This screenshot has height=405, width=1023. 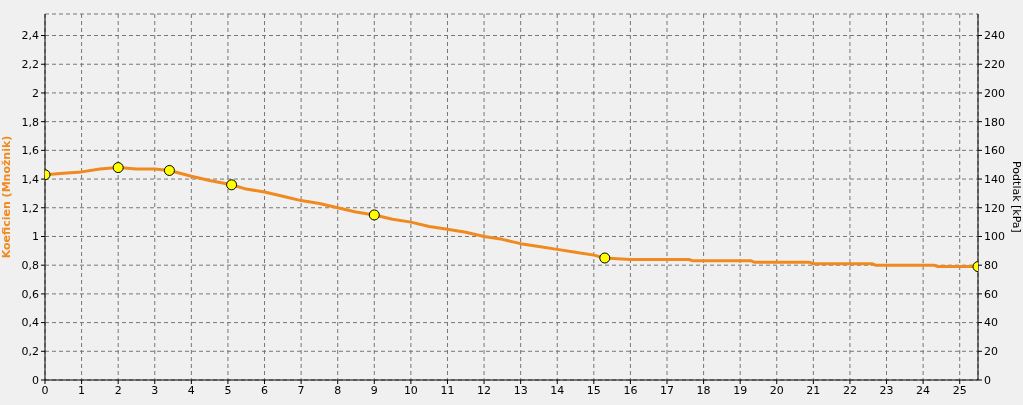 I want to click on y2-tick-label: 80, so click(x=991, y=266).